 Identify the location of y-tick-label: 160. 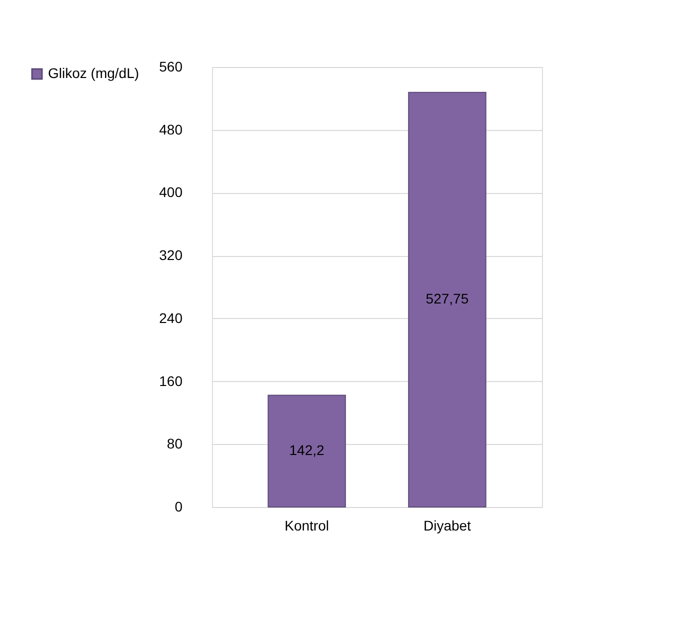
(171, 380).